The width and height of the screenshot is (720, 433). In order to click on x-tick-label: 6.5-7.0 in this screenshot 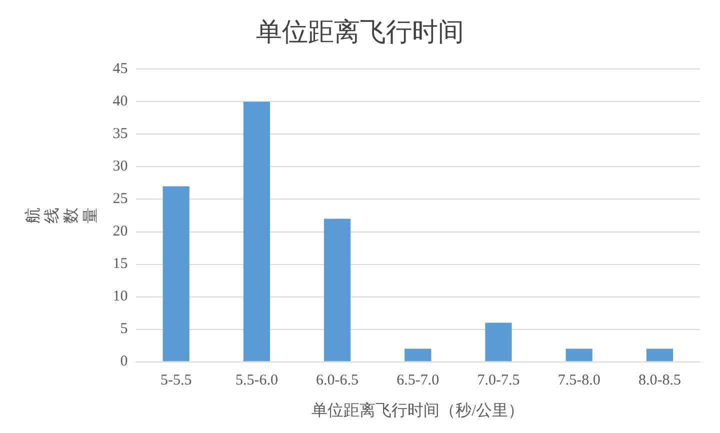, I will do `click(418, 380)`.